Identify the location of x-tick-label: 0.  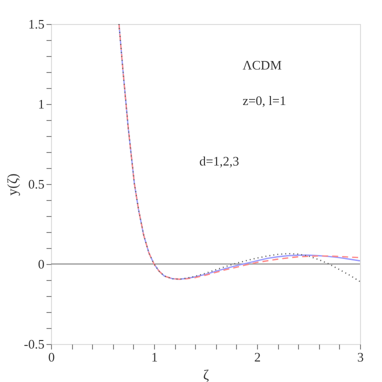
(51, 357).